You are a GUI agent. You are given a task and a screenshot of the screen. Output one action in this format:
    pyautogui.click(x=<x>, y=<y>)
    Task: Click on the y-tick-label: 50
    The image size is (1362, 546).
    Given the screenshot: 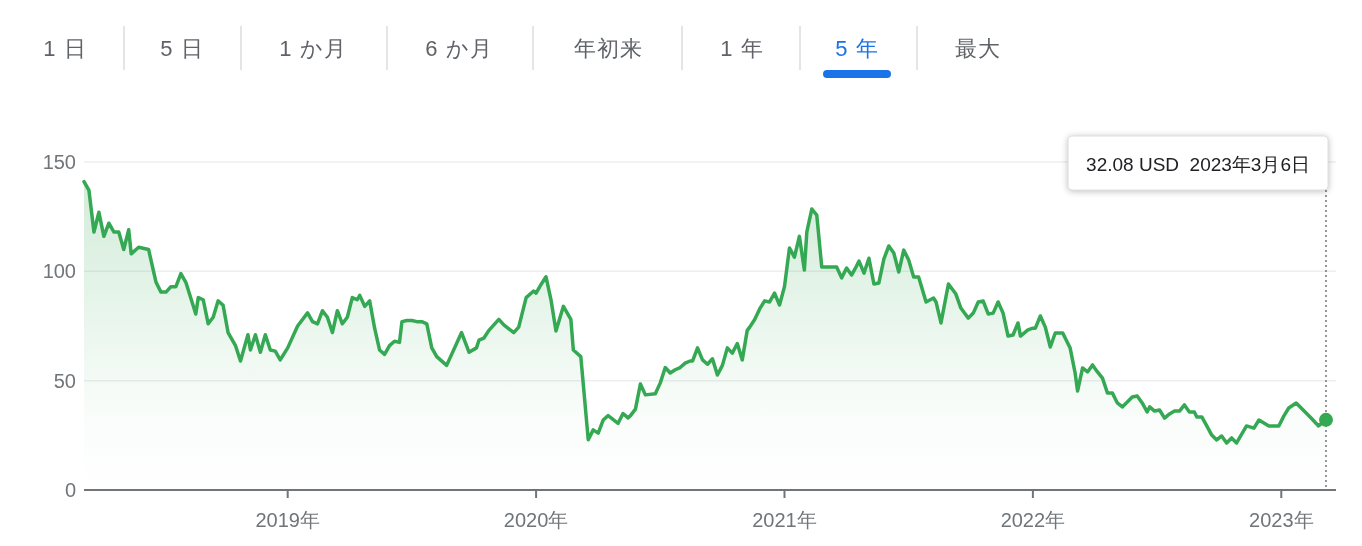 What is the action you would take?
    pyautogui.click(x=64, y=380)
    